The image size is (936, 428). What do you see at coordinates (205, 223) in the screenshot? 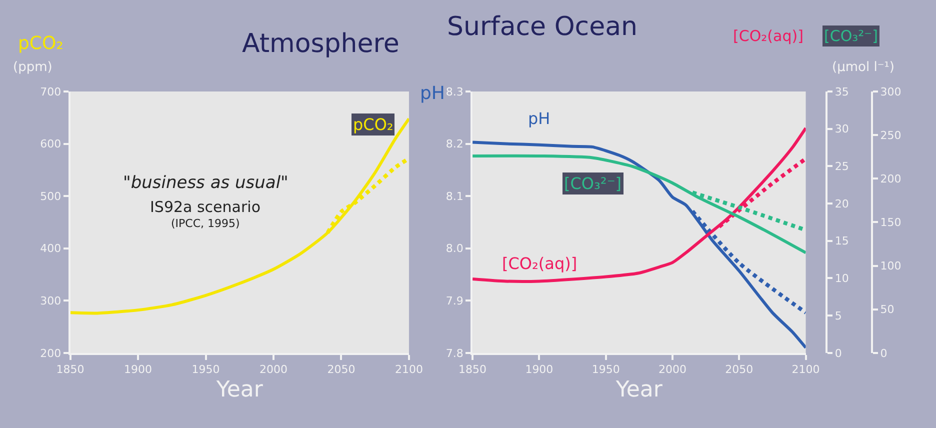
I see `annotation: (IPCC, 1995)` at bounding box center [205, 223].